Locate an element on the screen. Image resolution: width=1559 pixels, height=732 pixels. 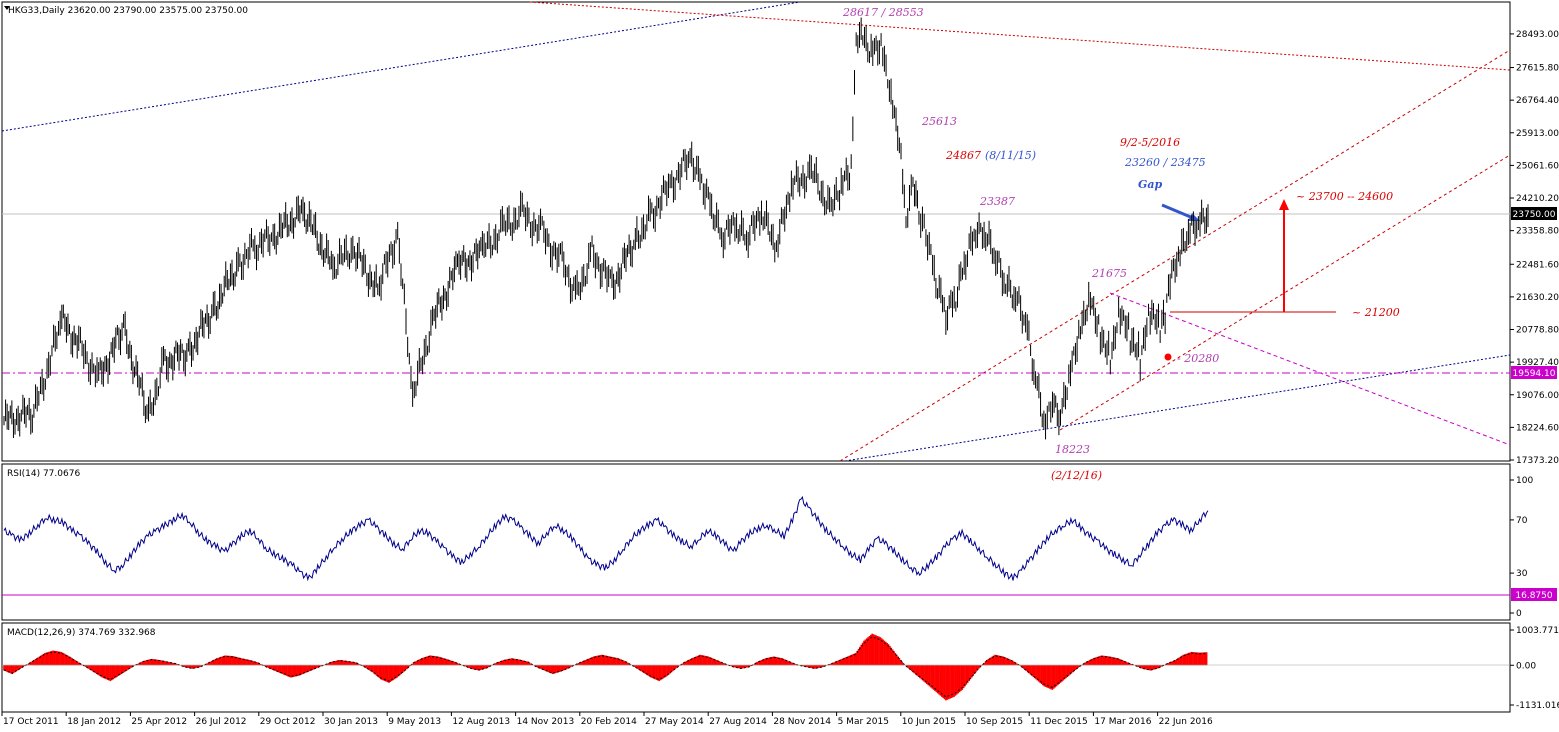
blue-lower-trendline is located at coordinates (1177, 408).